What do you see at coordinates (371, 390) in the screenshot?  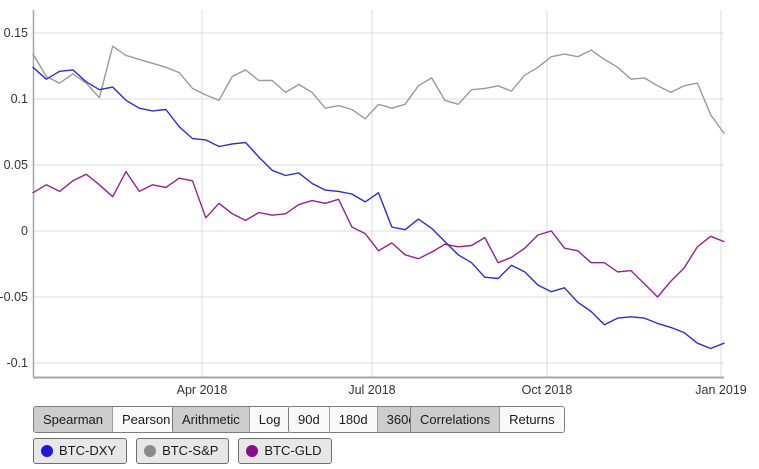 I see `x-tick-label: Jul 2018` at bounding box center [371, 390].